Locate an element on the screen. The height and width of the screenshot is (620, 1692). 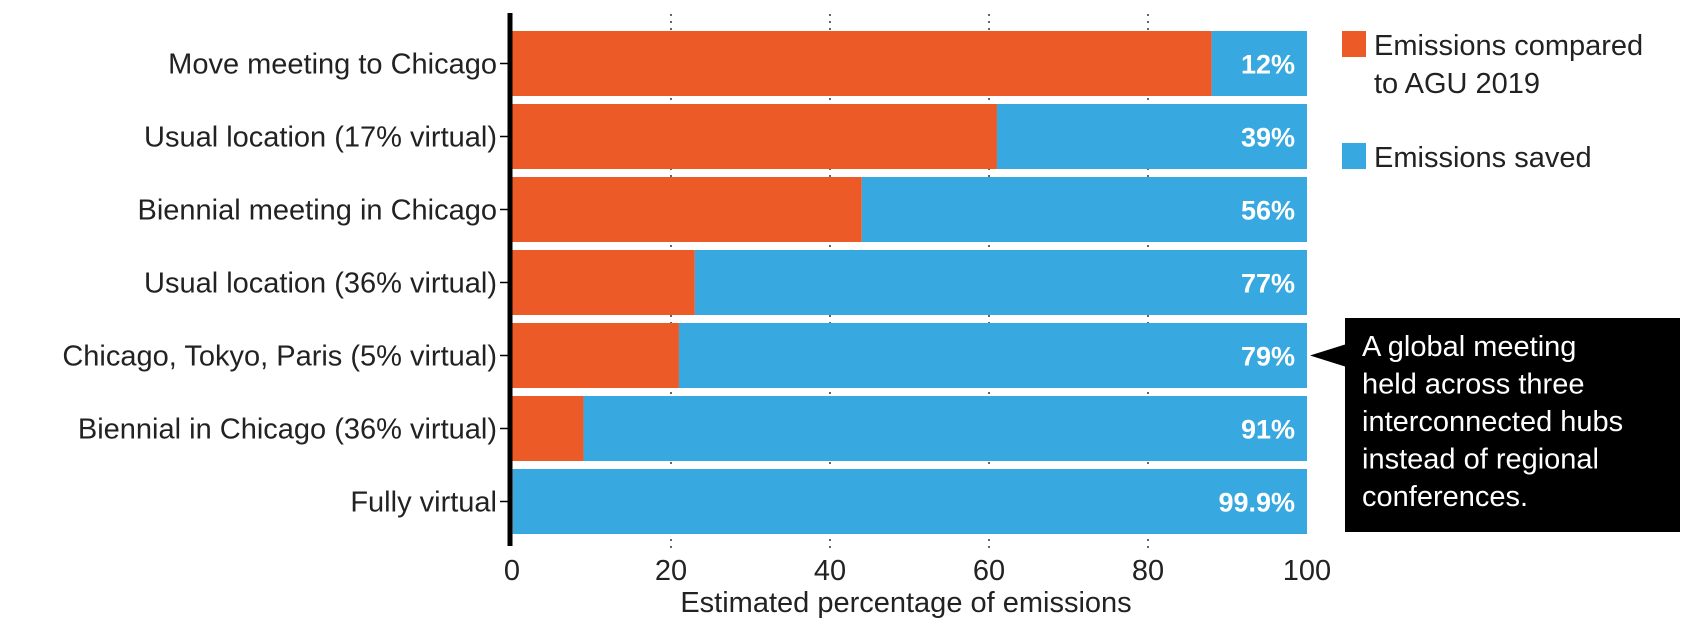
bar-value-label: 39% is located at coordinates (1268, 138).